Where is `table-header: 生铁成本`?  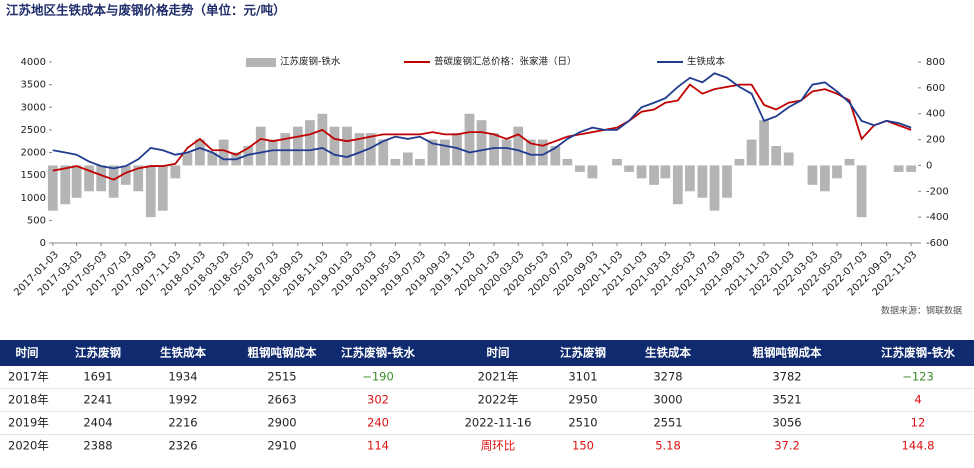 table-header: 生铁成本 is located at coordinates (183, 353).